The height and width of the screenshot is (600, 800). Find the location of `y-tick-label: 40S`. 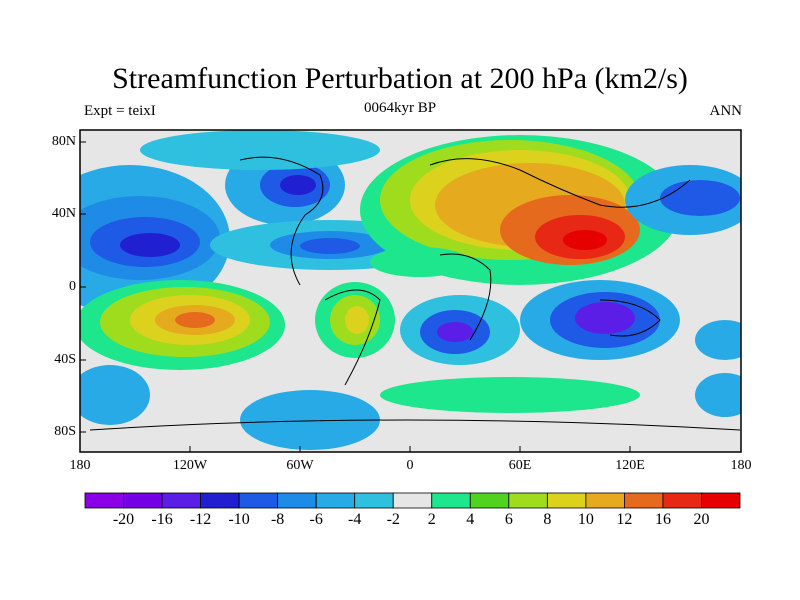

y-tick-label: 40S is located at coordinates (65, 359).